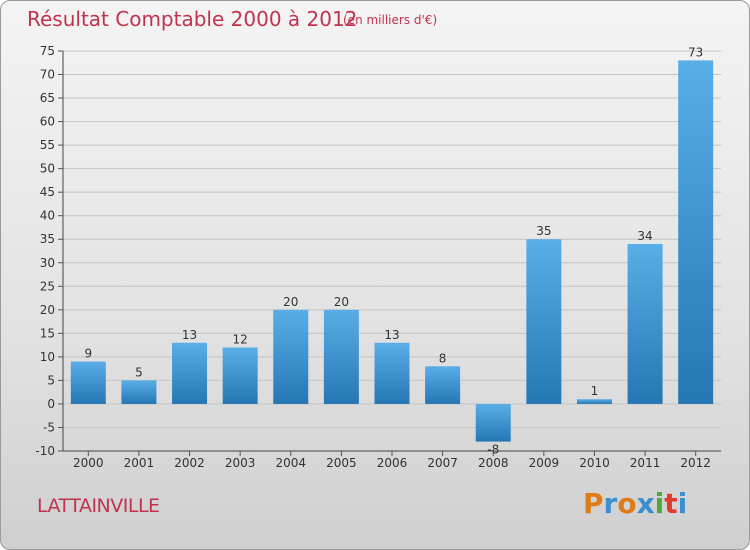 This screenshot has height=550, width=750. I want to click on y-tick-label: 50, so click(47, 169).